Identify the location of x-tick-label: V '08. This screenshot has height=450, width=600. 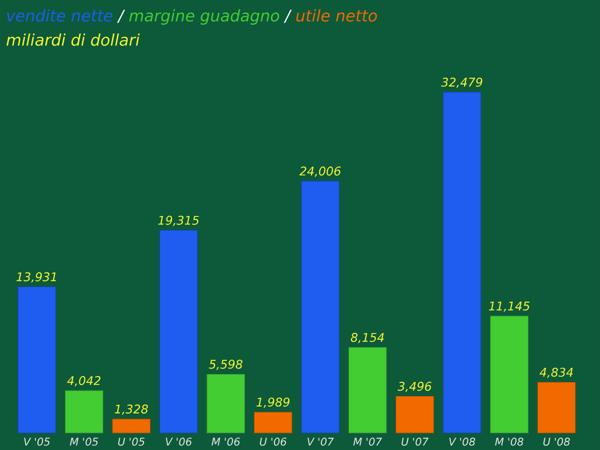
(462, 442).